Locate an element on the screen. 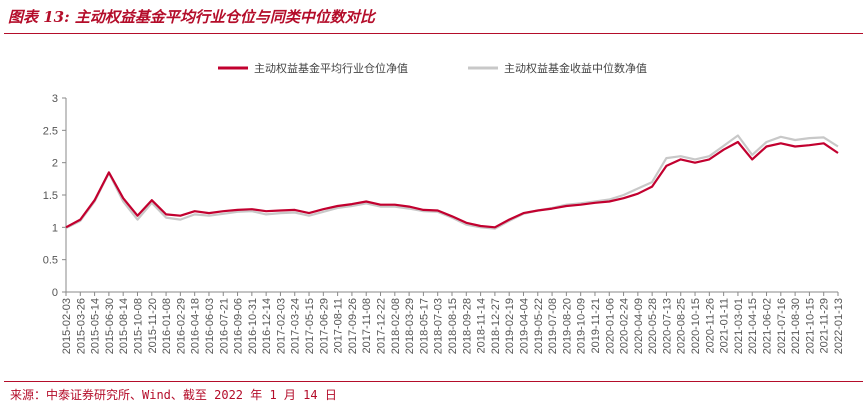  x-tick-label: 2018-09-28 is located at coordinates (467, 326).